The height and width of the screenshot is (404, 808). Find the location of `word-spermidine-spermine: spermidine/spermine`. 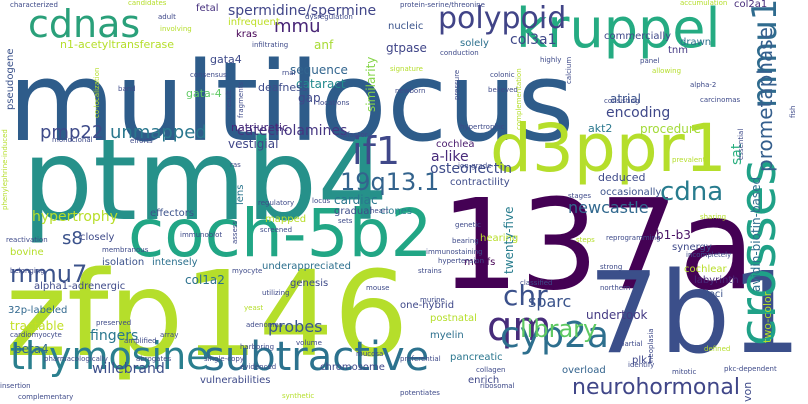

word-spermidine-spermine: spermidine/spermine is located at coordinates (302, 11).